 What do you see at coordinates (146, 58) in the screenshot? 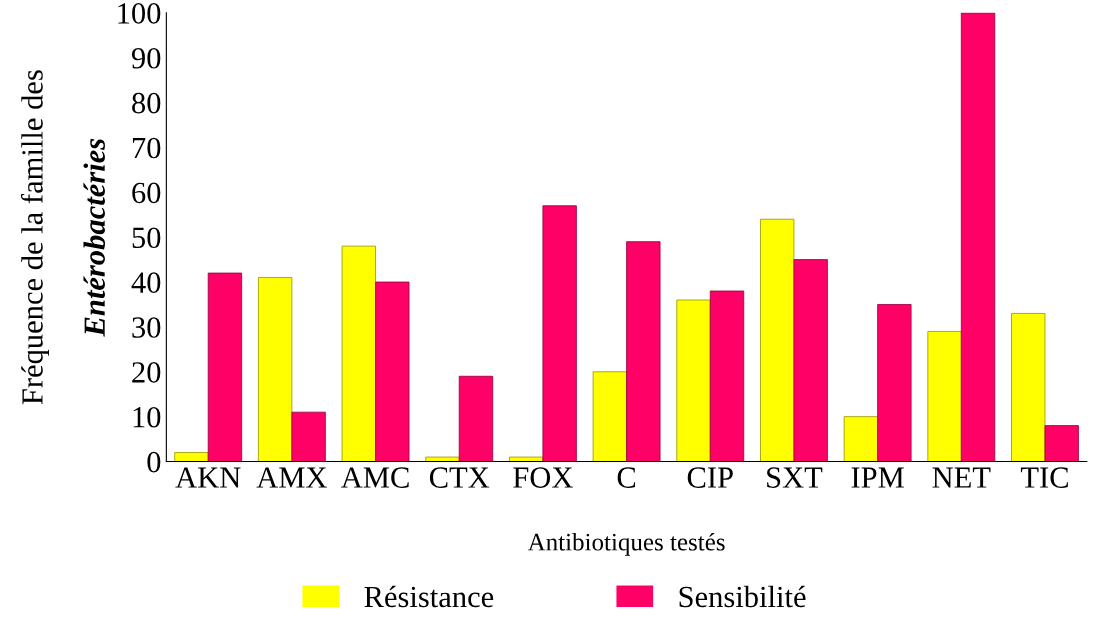
I see `y-tick-label: 90` at bounding box center [146, 58].